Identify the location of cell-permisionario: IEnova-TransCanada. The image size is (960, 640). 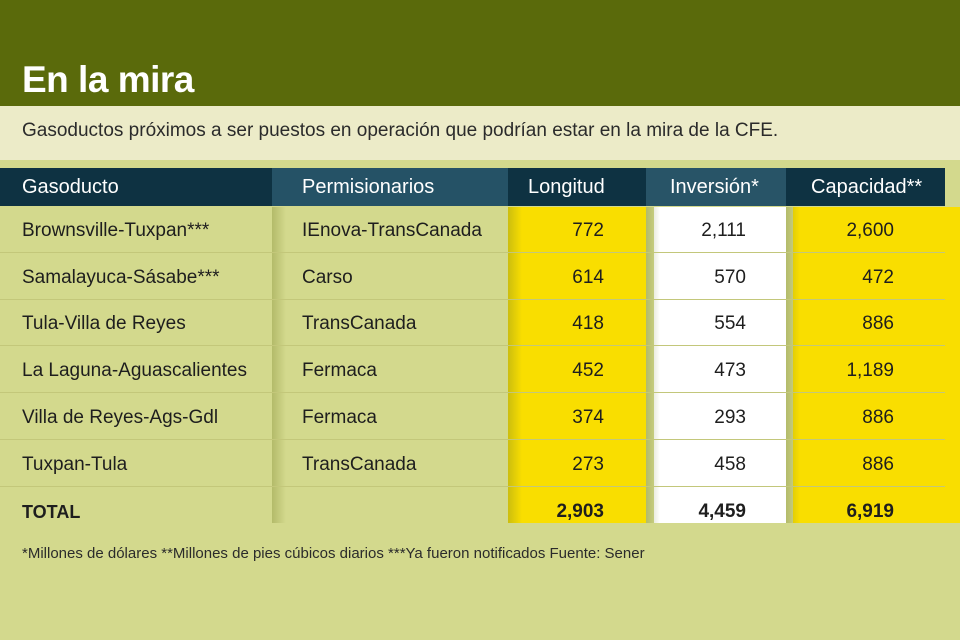
(392, 230).